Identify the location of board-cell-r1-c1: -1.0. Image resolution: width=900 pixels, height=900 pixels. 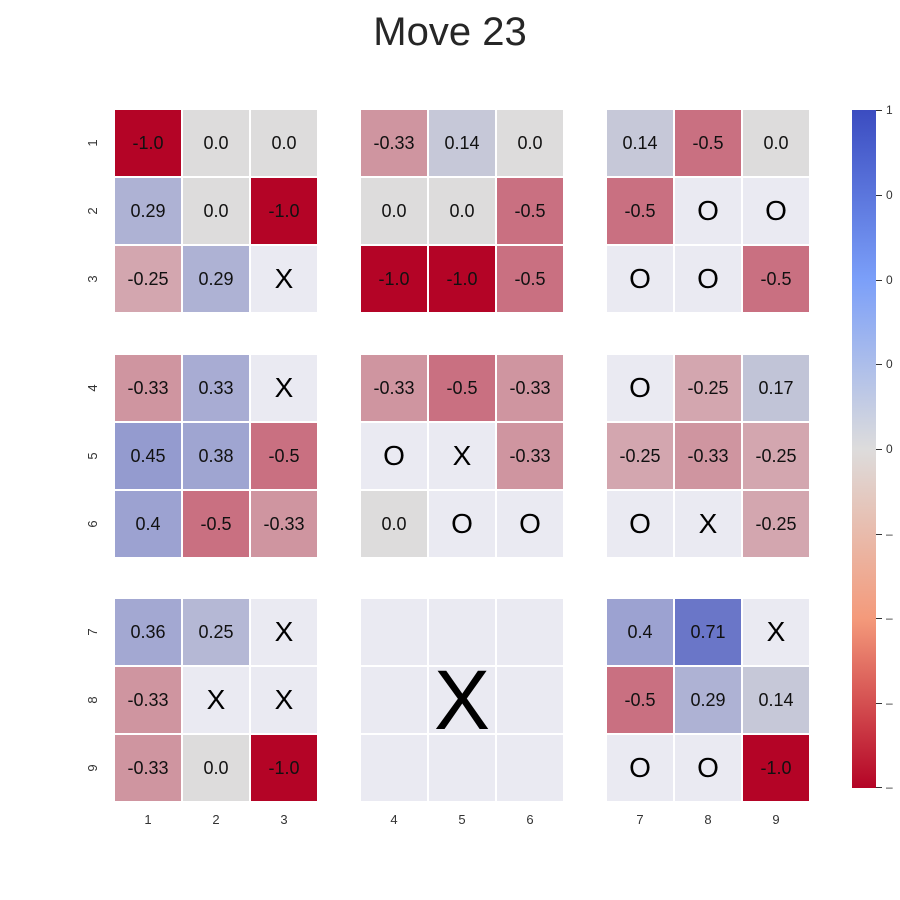
(148, 143).